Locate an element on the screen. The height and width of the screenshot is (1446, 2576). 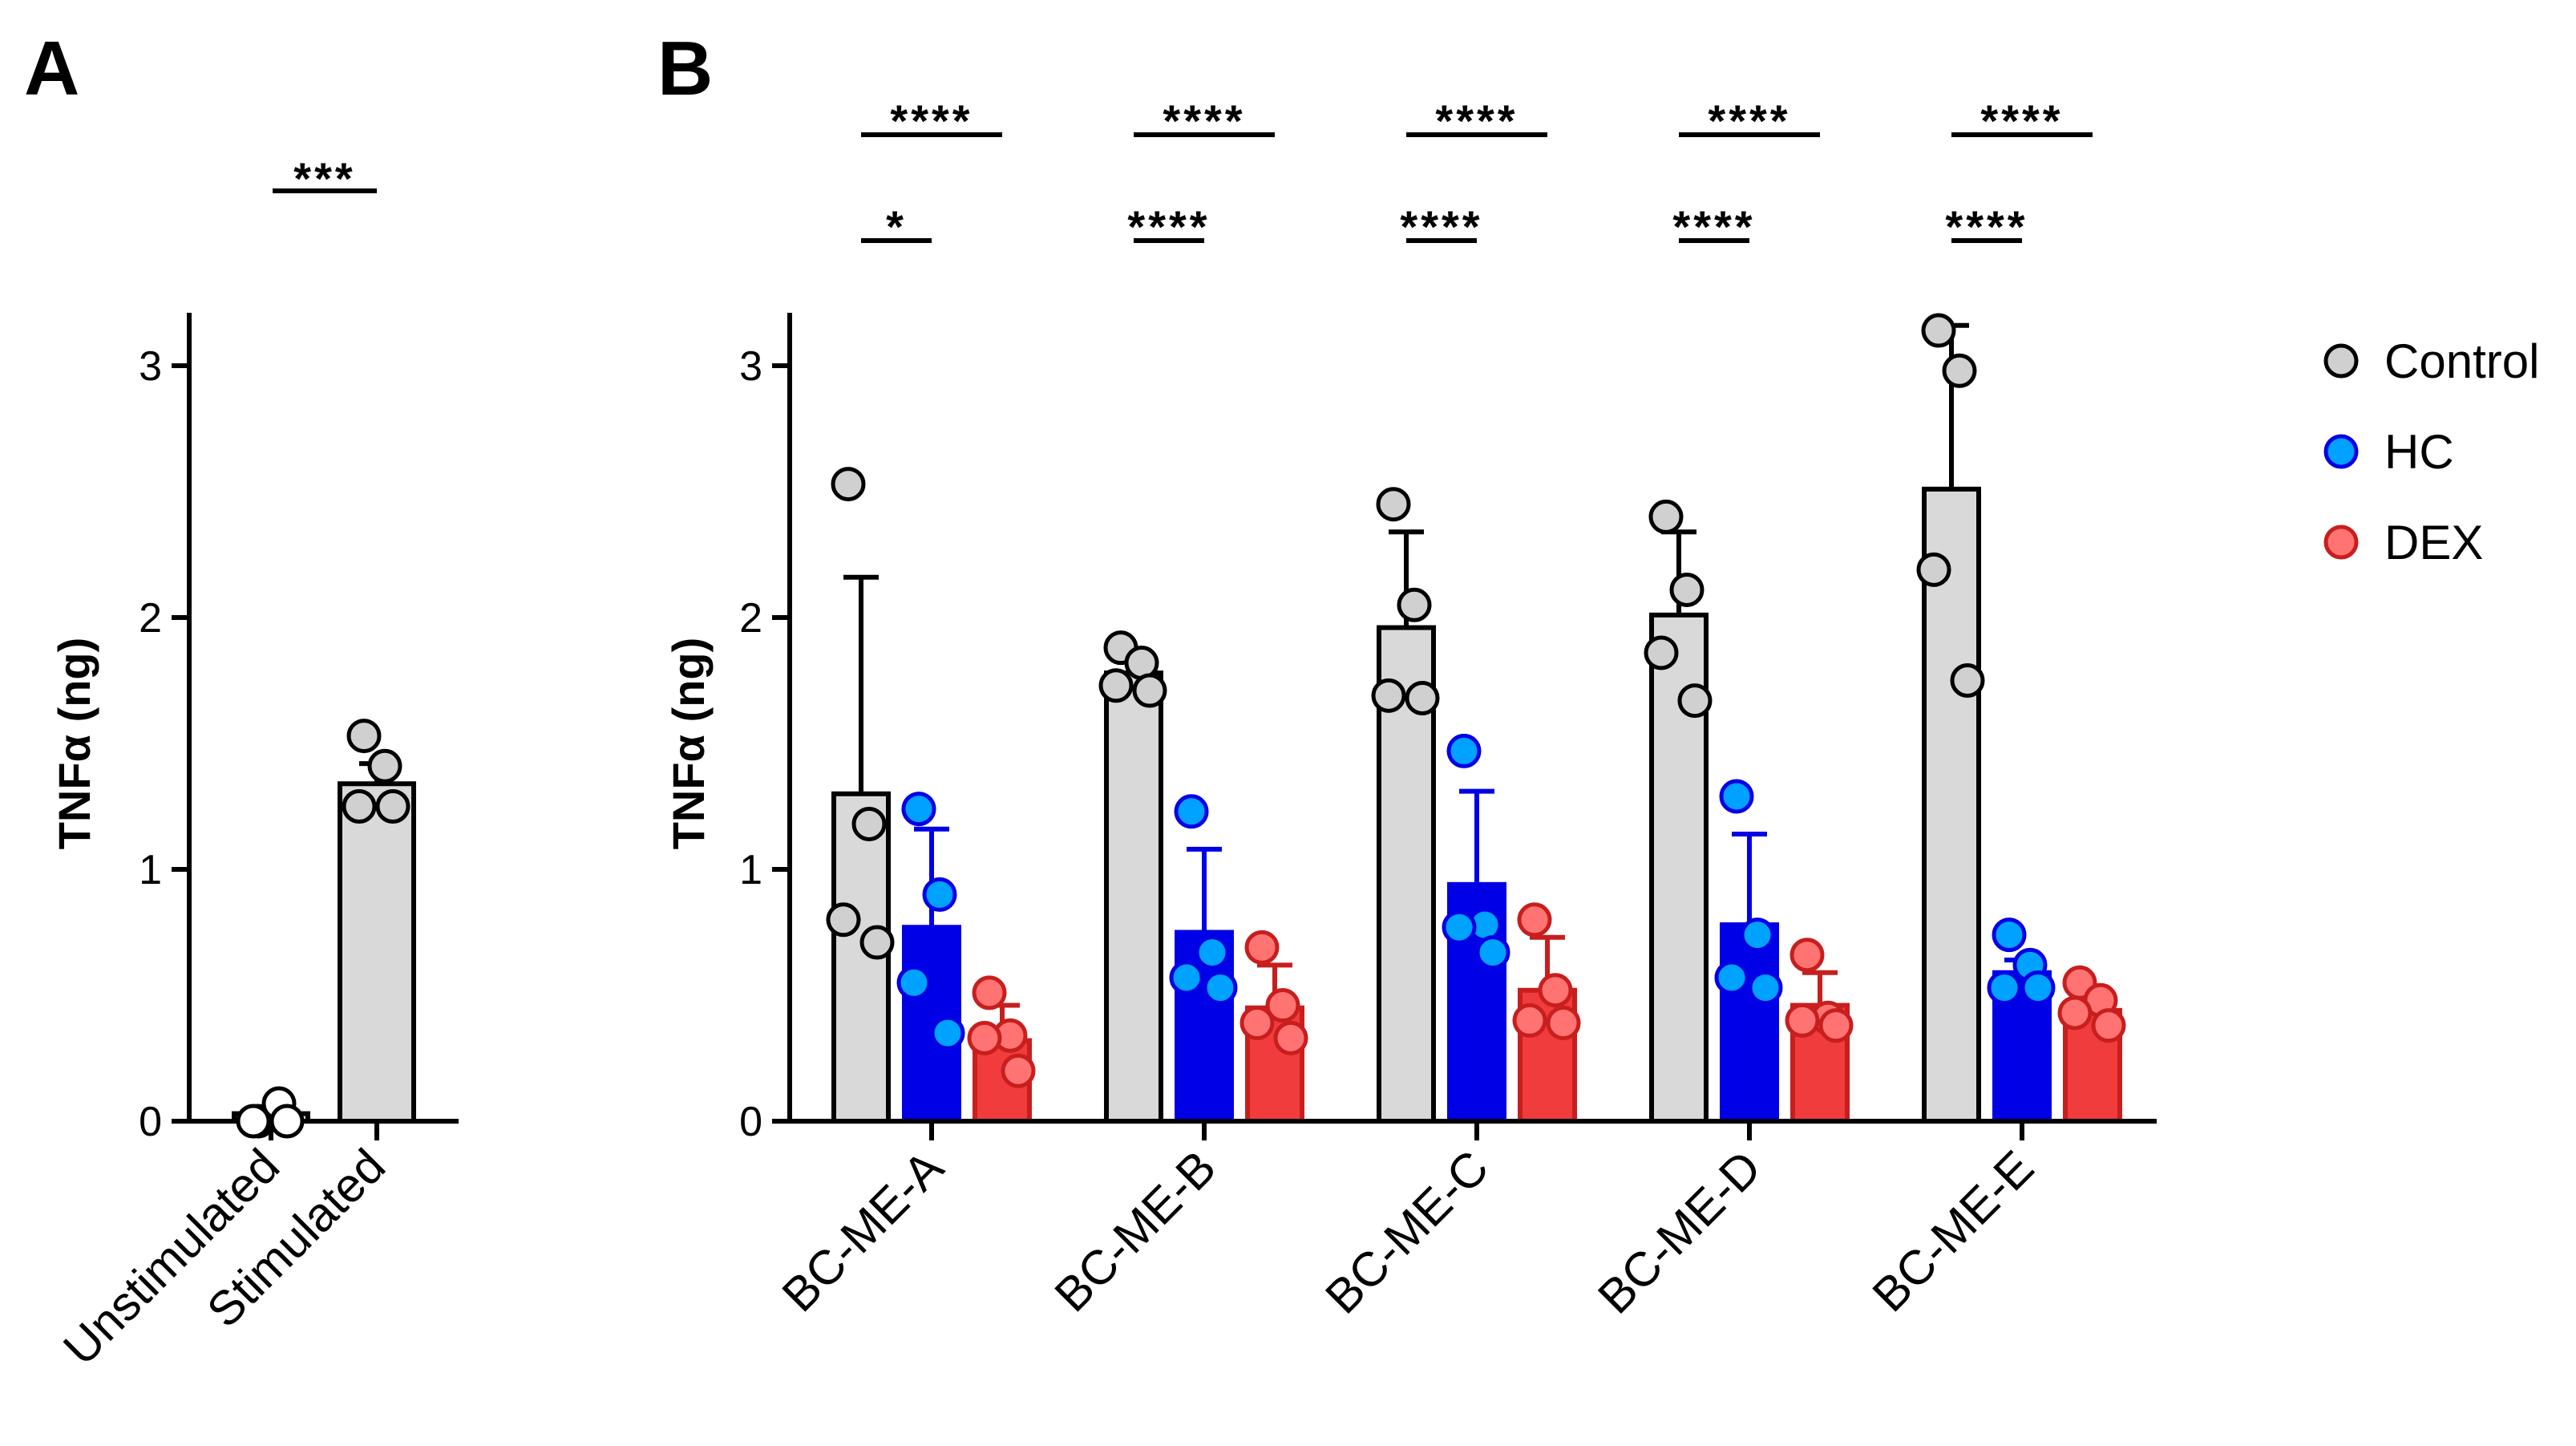
panel-a-ytick-label-2: 2 is located at coordinates (150, 618).